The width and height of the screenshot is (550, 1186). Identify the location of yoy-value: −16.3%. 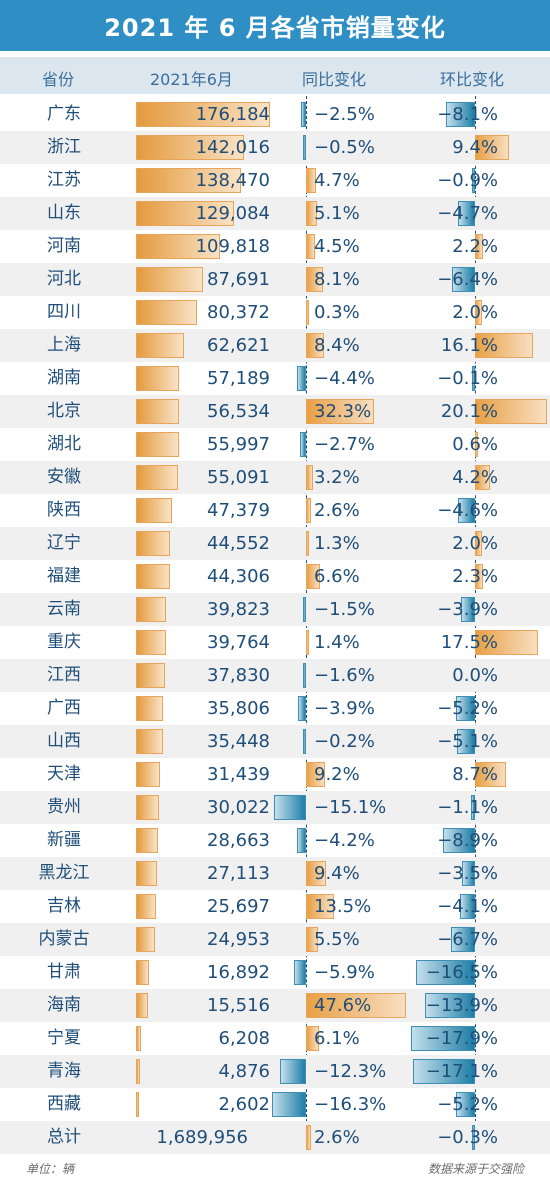
(350, 1104).